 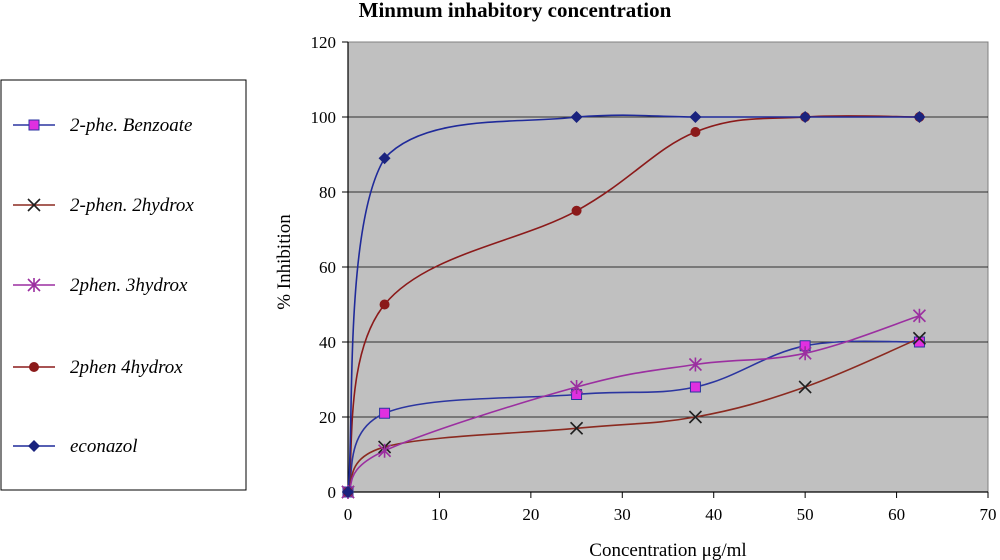 I want to click on legend-marker-2phen-3hydrox, so click(x=34, y=285).